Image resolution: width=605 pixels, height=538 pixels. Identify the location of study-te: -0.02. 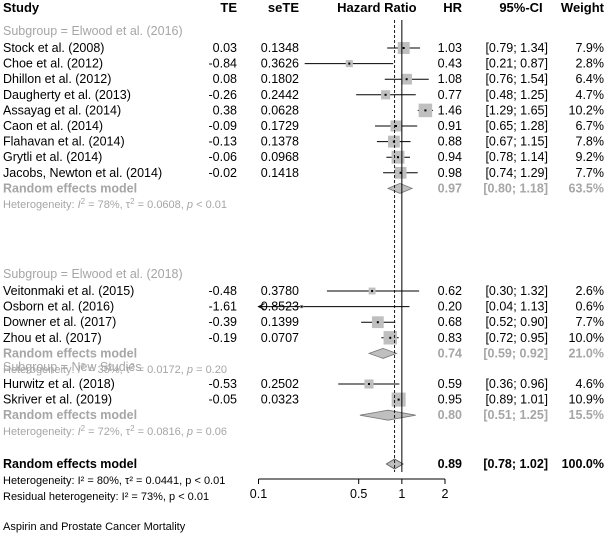
(223, 173).